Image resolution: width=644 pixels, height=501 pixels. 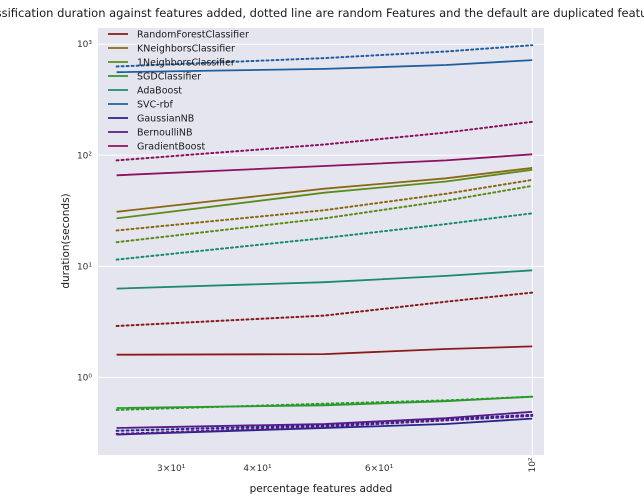 What do you see at coordinates (186, 49) in the screenshot?
I see `legend-label: KNeighborsClassifier` at bounding box center [186, 49].